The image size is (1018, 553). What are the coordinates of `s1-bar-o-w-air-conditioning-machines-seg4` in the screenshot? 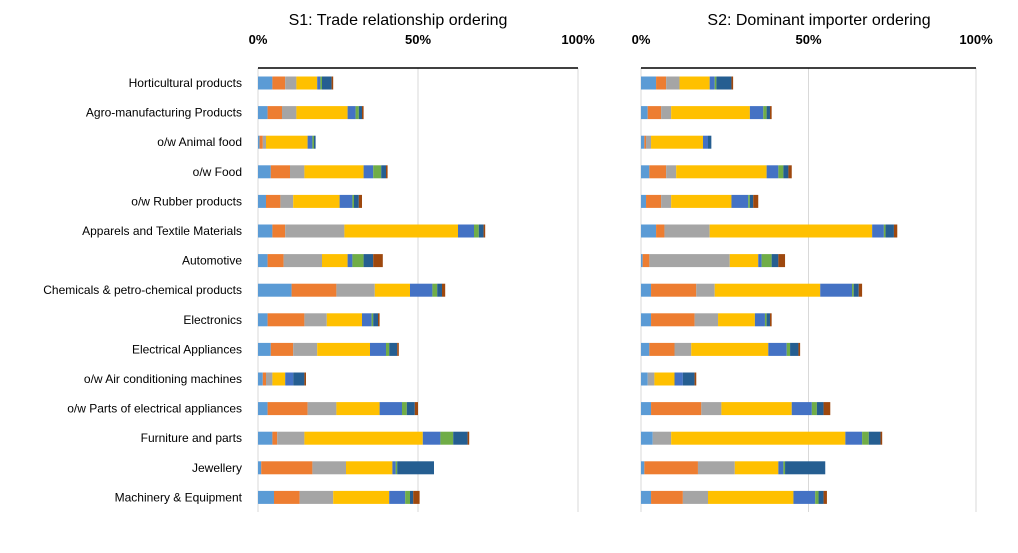 It's located at (279, 379).